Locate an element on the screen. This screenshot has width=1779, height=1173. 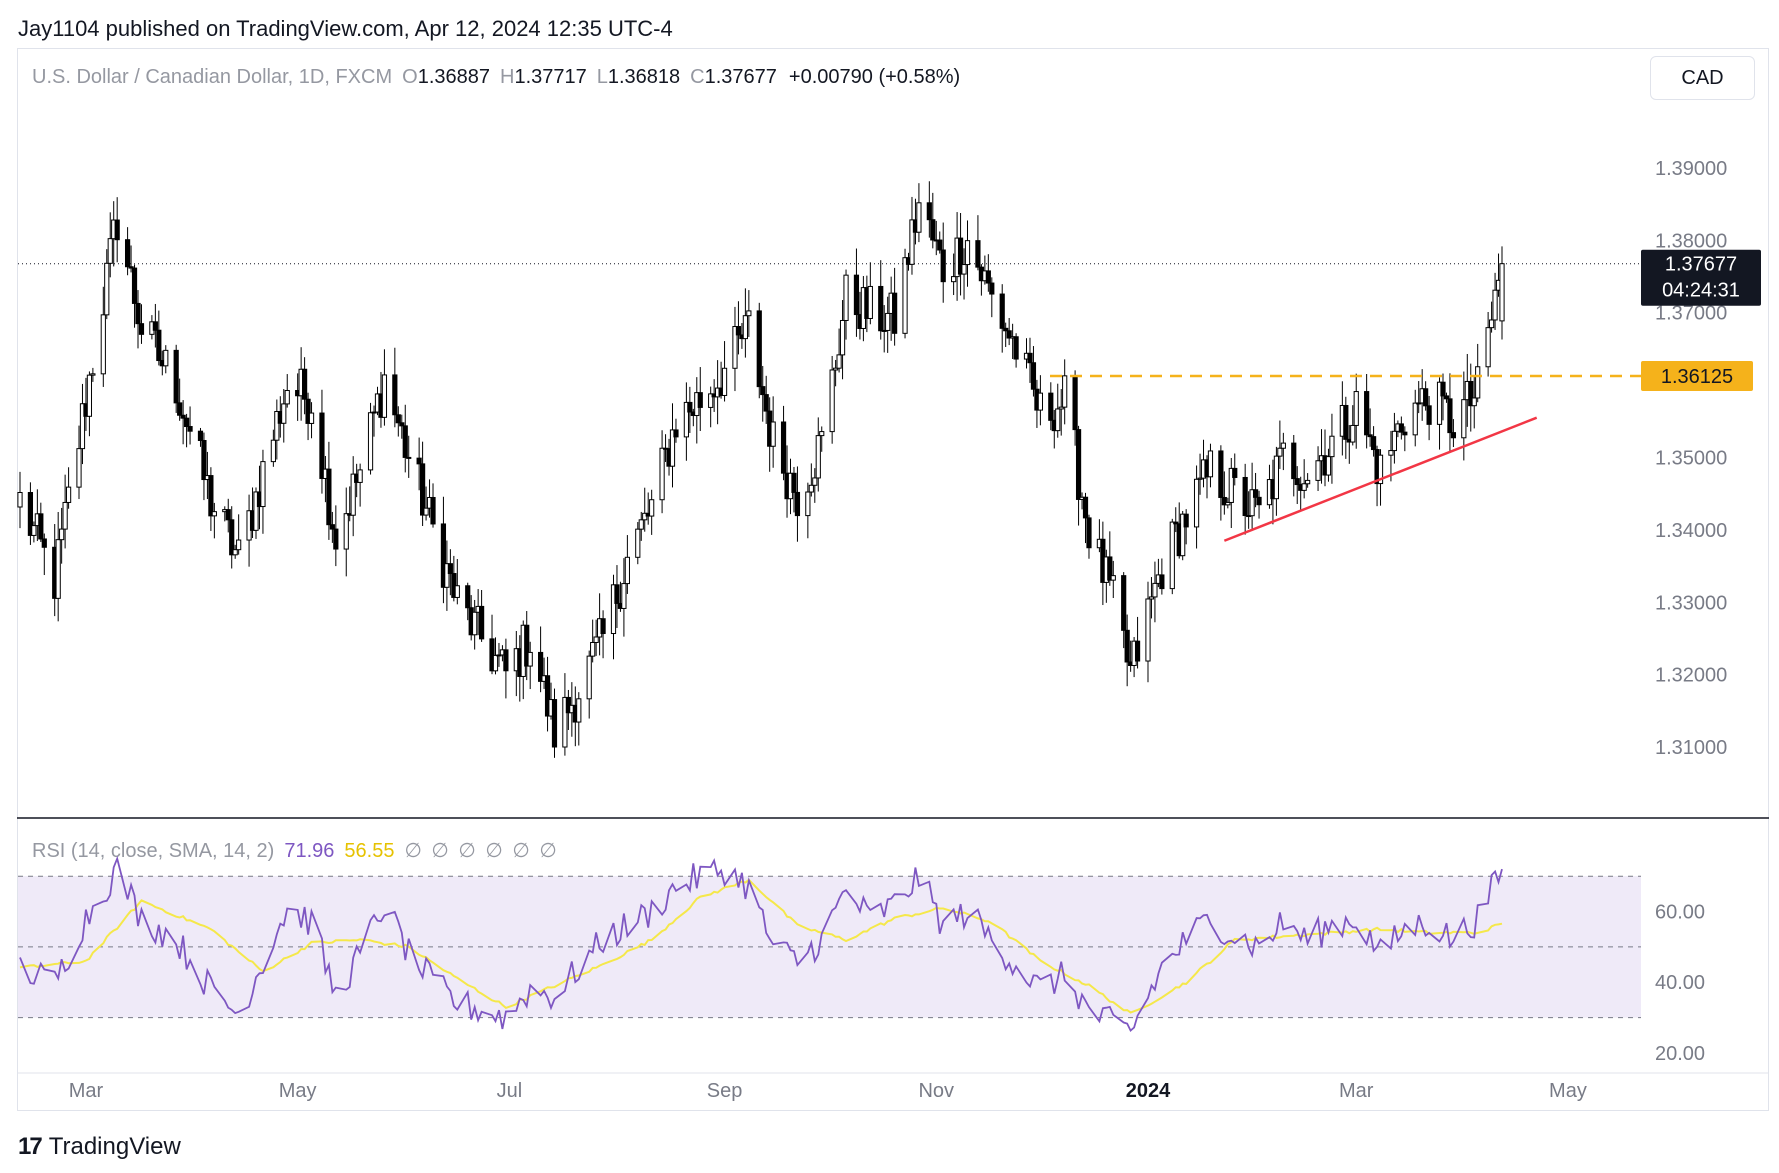
ascending-trendline is located at coordinates (1380, 479).